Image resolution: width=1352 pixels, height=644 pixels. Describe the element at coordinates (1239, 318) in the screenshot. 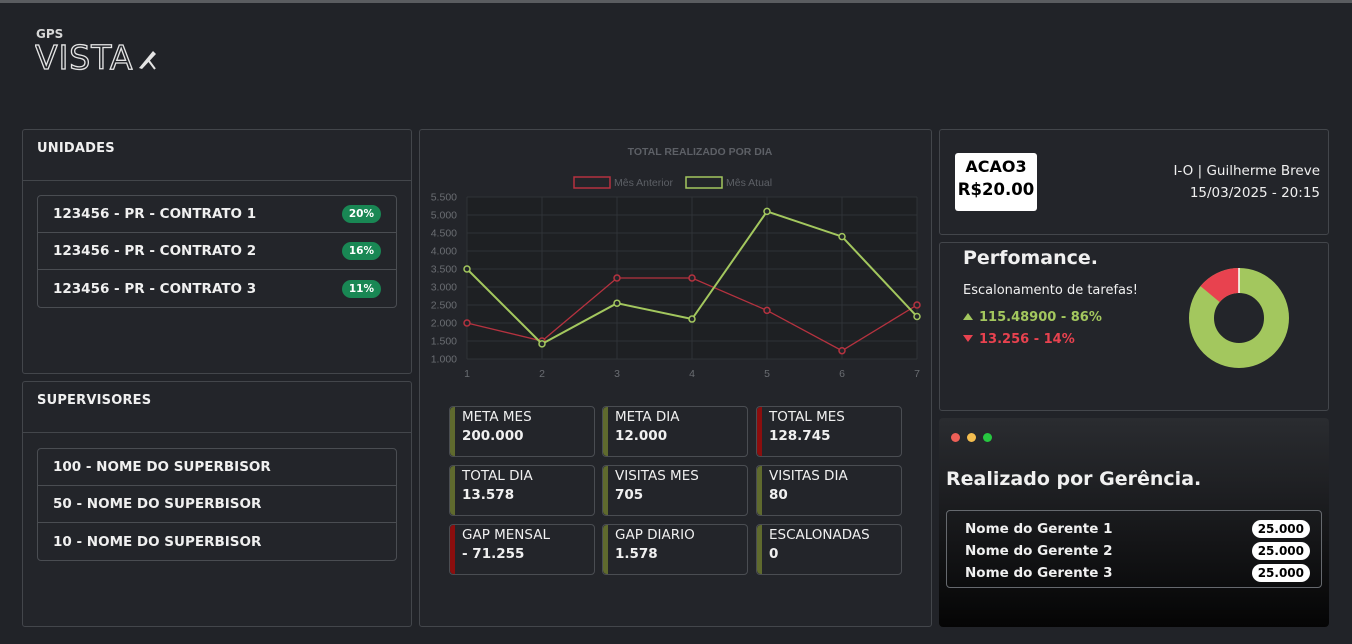

I see `performance-donut-chart` at that location.